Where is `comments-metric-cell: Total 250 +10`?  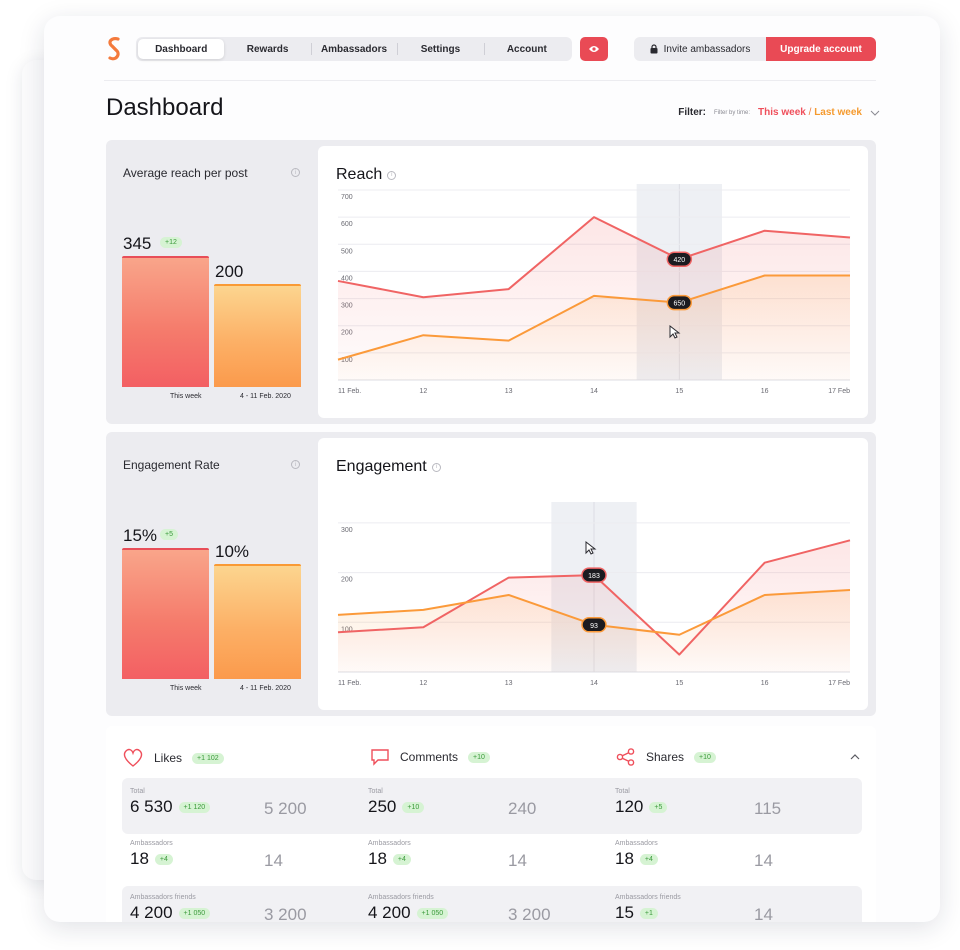 comments-metric-cell: Total 250 +10 is located at coordinates (396, 802).